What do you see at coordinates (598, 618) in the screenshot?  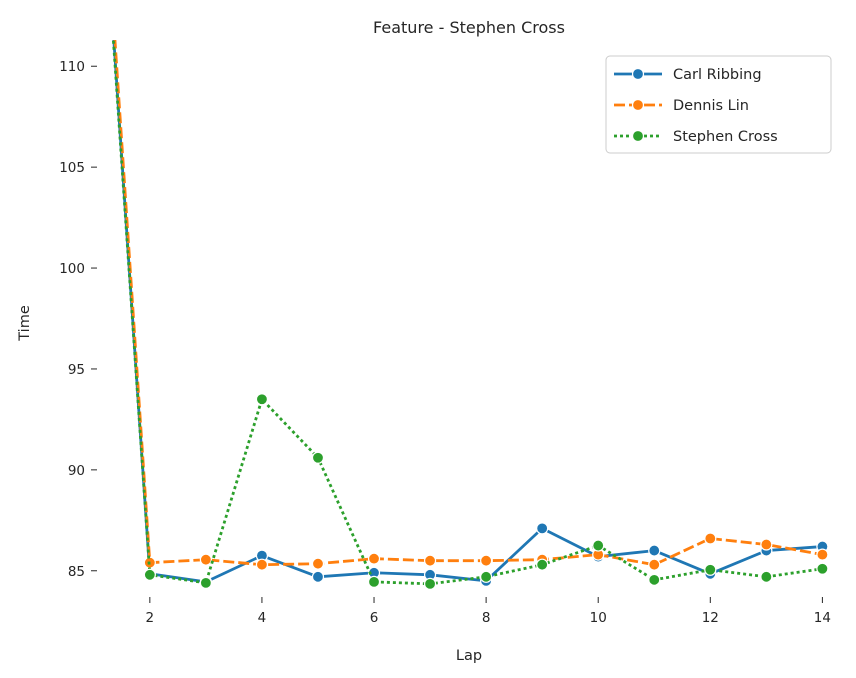 I see `x-tick-label: 10` at bounding box center [598, 618].